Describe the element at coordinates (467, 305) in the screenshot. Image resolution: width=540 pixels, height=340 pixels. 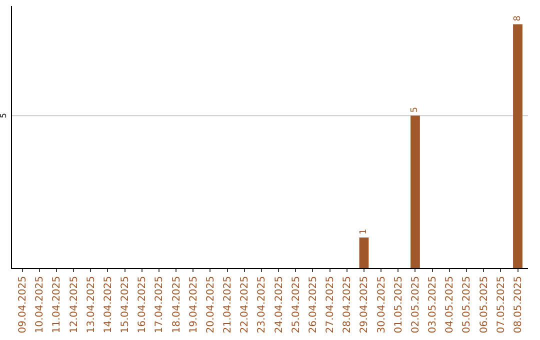
I see `x-tick-label: 05.05.2025` at that location.